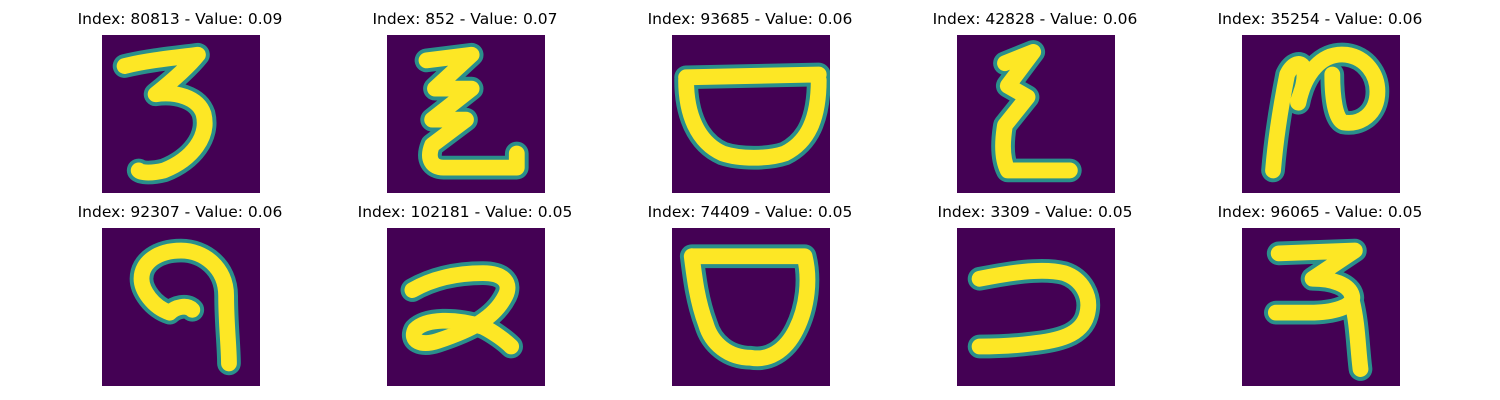  I want to click on panel-9: Index: 3309 - Value: 0.05, so click(1035, 293).